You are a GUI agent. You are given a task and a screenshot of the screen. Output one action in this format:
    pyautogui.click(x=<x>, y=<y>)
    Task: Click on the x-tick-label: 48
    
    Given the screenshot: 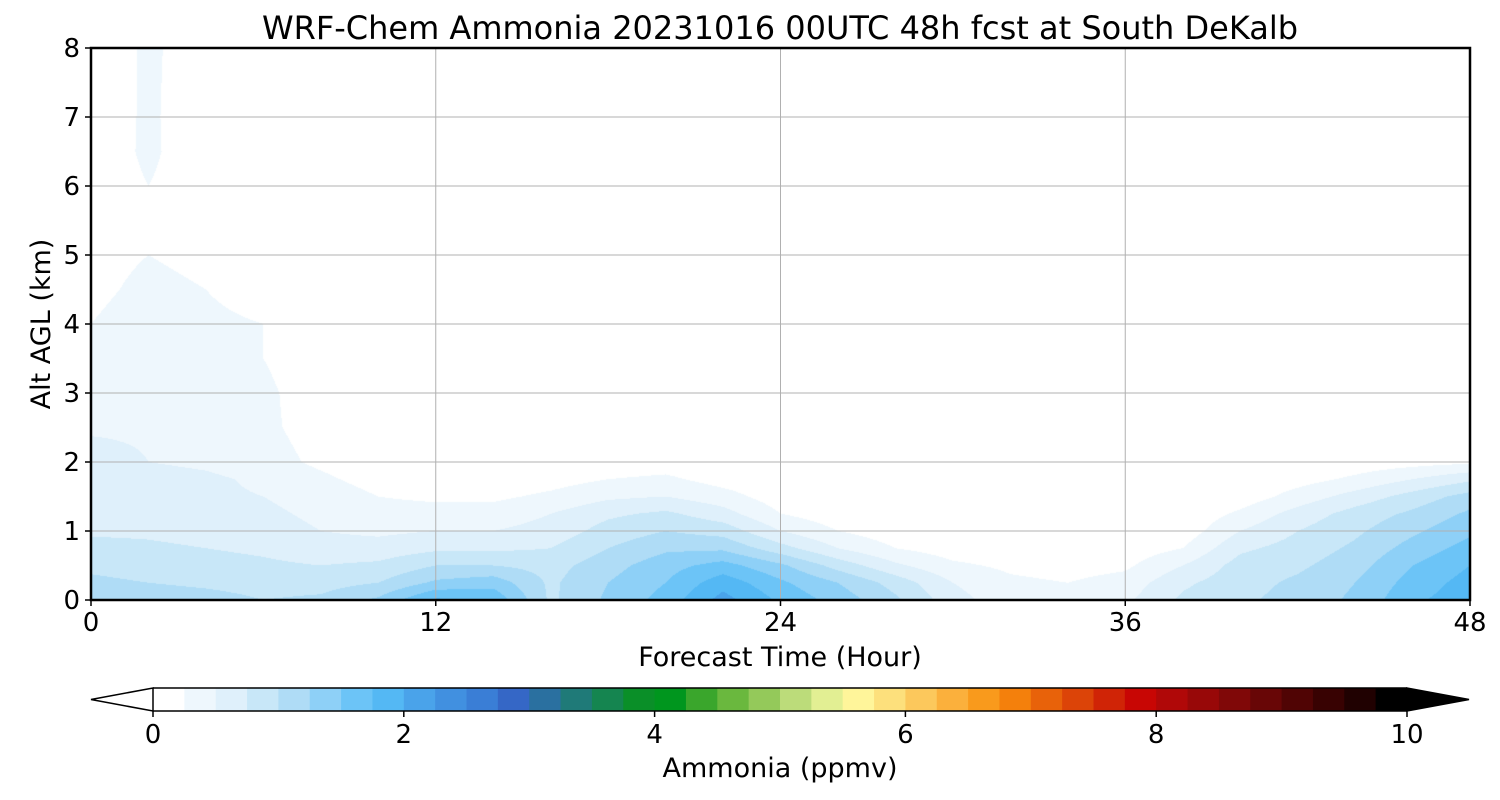 What is the action you would take?
    pyautogui.click(x=1469, y=623)
    